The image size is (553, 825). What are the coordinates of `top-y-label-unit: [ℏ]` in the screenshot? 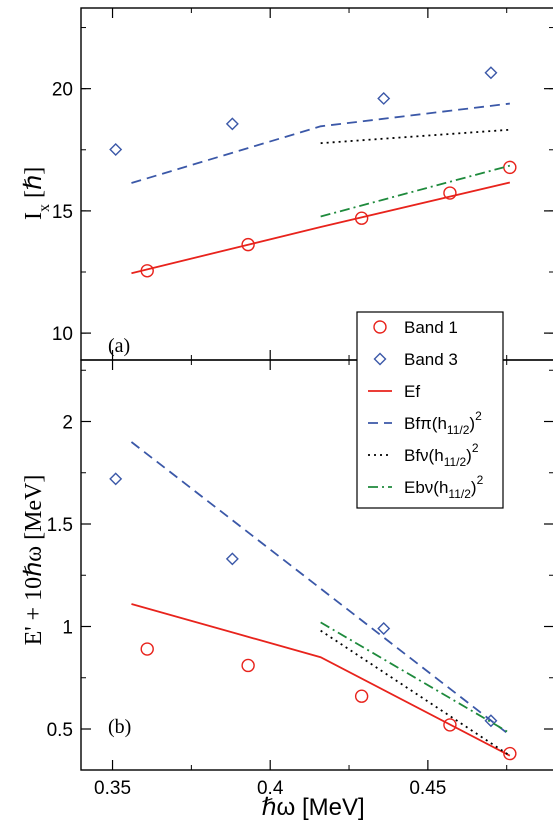 It's located at (34, 182).